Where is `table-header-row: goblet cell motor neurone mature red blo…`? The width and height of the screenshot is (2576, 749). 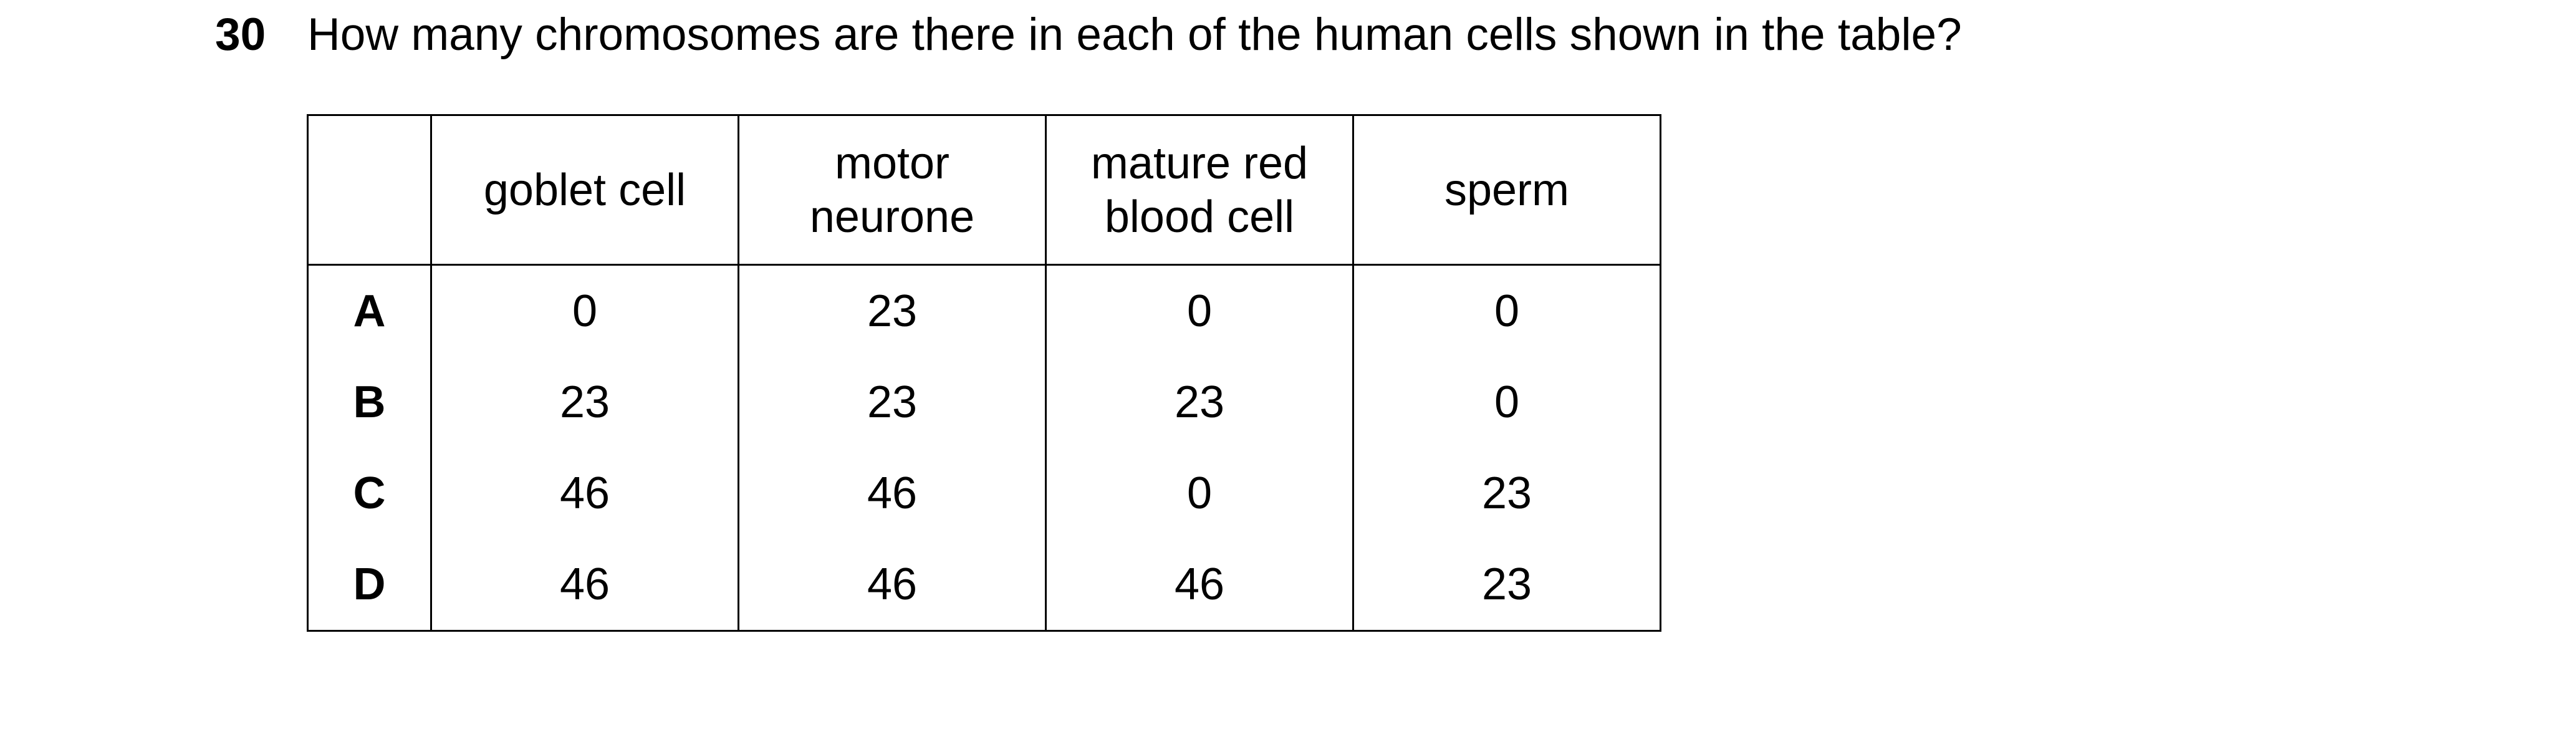
table-header-row: goblet cell motor neurone mature red blo… is located at coordinates (984, 190).